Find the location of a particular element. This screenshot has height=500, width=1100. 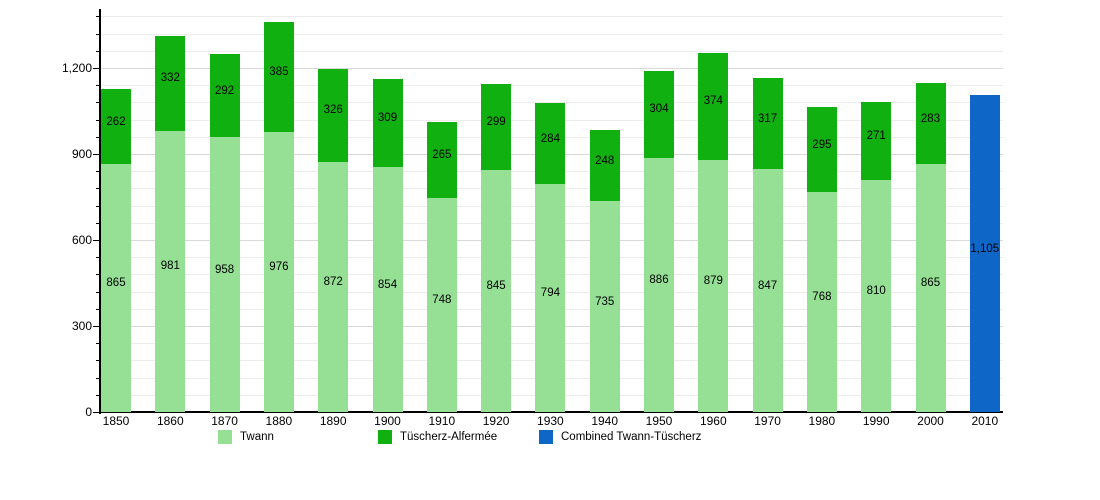

bar-value-label: 865 is located at coordinates (930, 283).